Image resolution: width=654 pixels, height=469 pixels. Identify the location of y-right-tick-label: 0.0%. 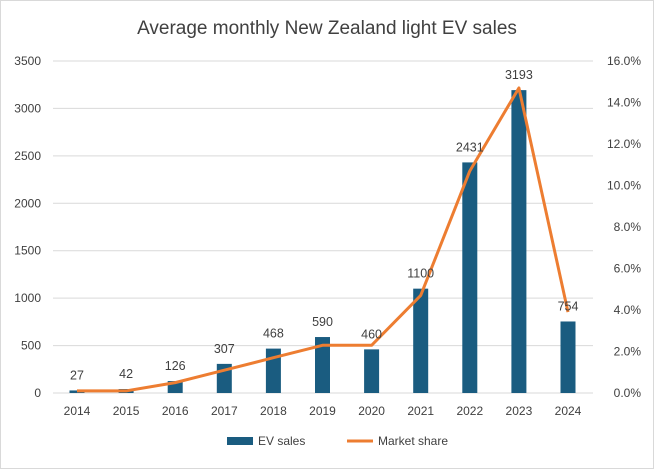
(628, 393).